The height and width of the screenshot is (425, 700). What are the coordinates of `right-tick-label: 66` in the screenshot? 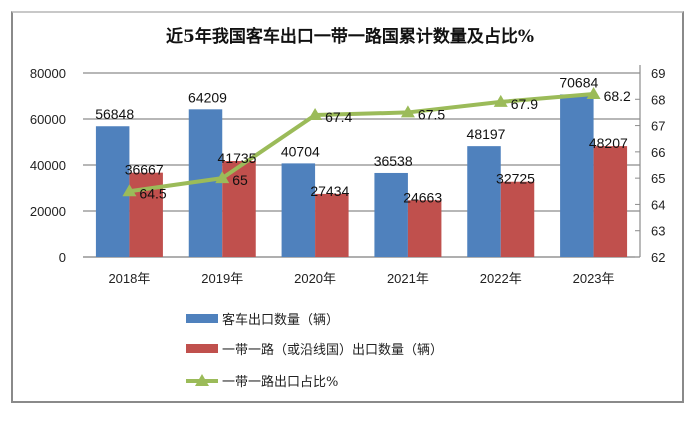 It's located at (658, 152).